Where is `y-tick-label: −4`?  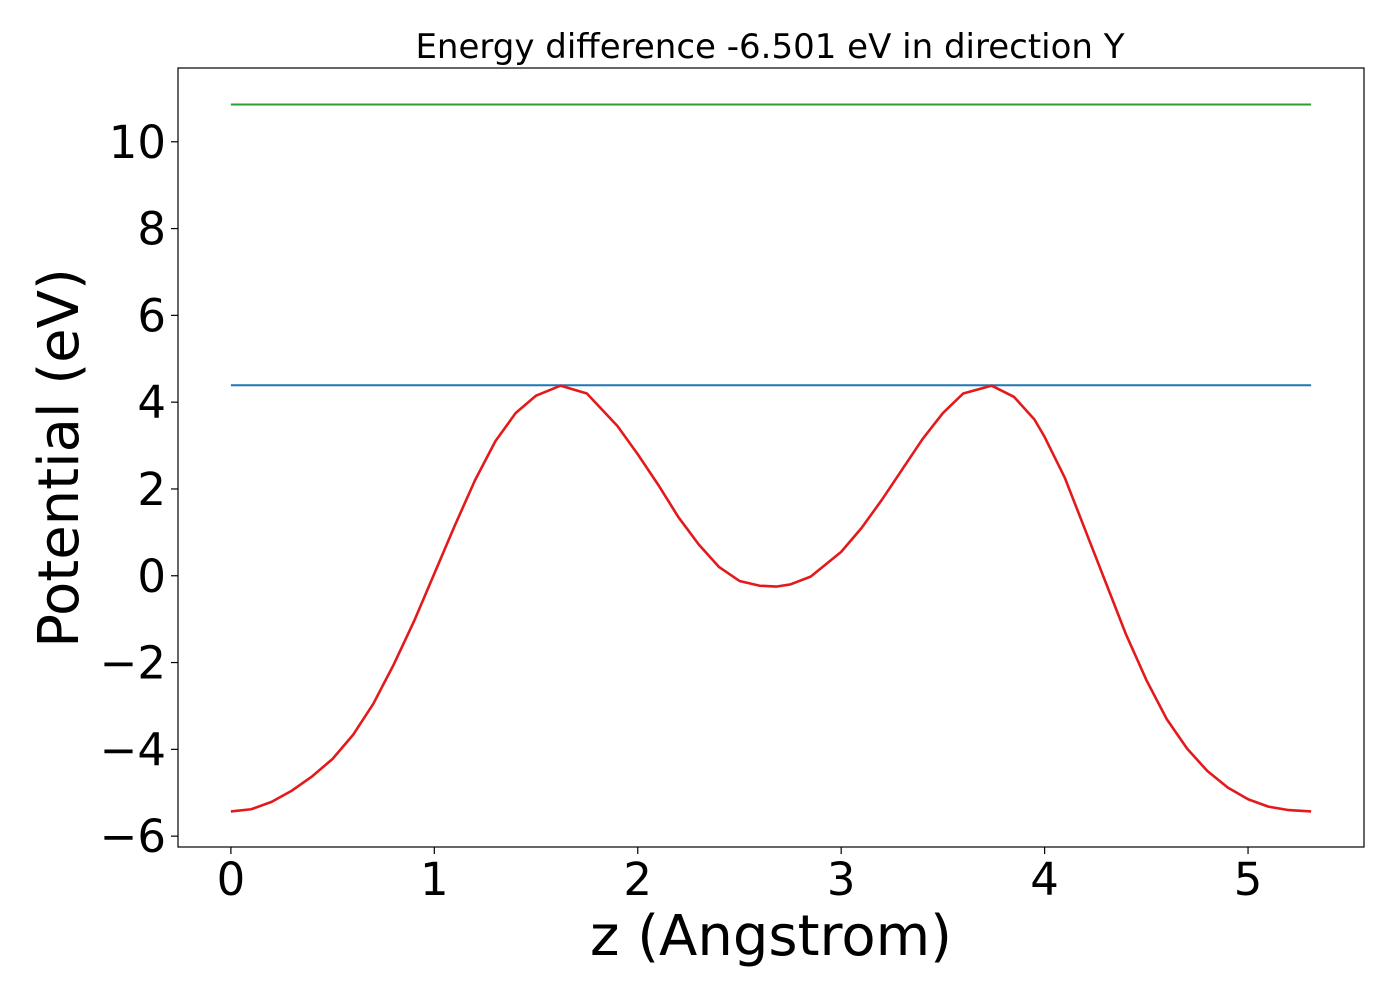 y-tick-label: −4 is located at coordinates (133, 749).